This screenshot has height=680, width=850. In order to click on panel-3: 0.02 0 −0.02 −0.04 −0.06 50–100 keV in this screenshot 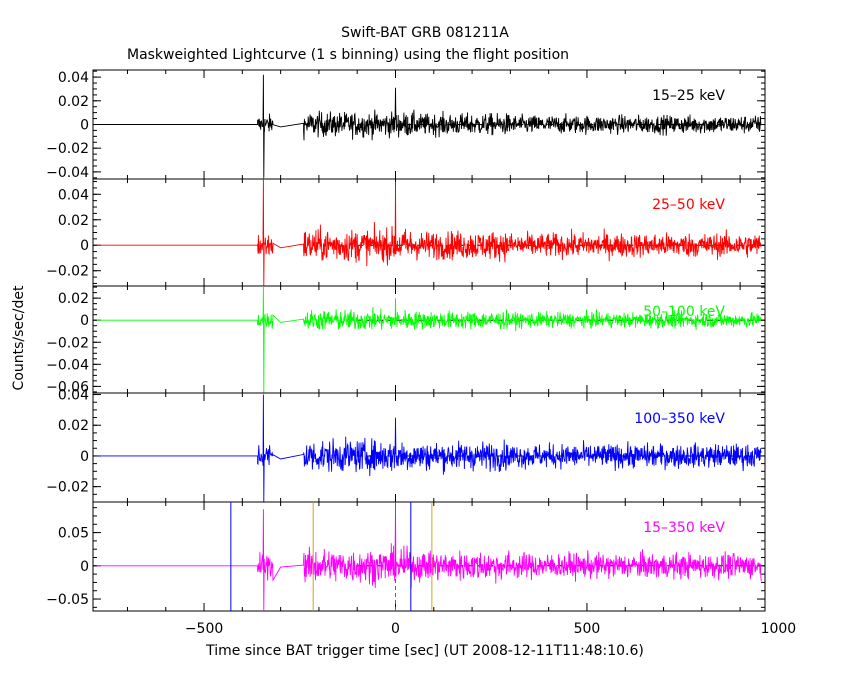, I will do `click(406, 340)`.